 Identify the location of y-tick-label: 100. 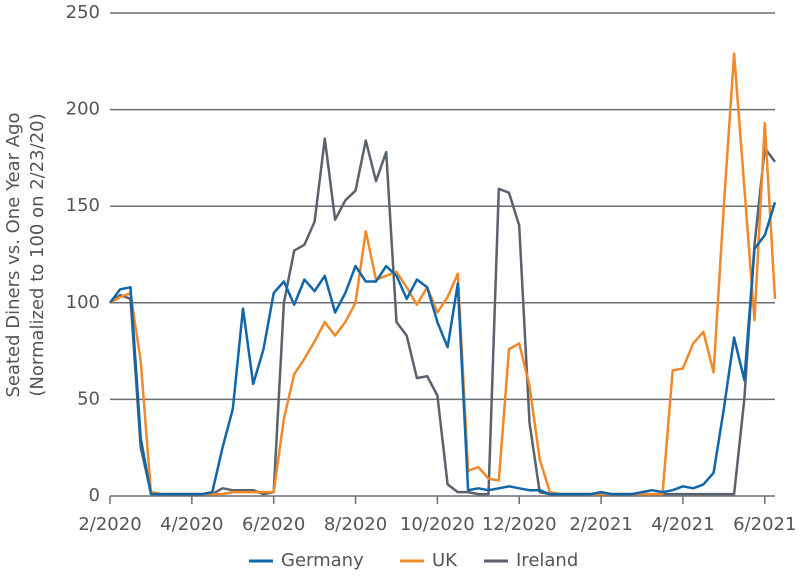
(83, 302).